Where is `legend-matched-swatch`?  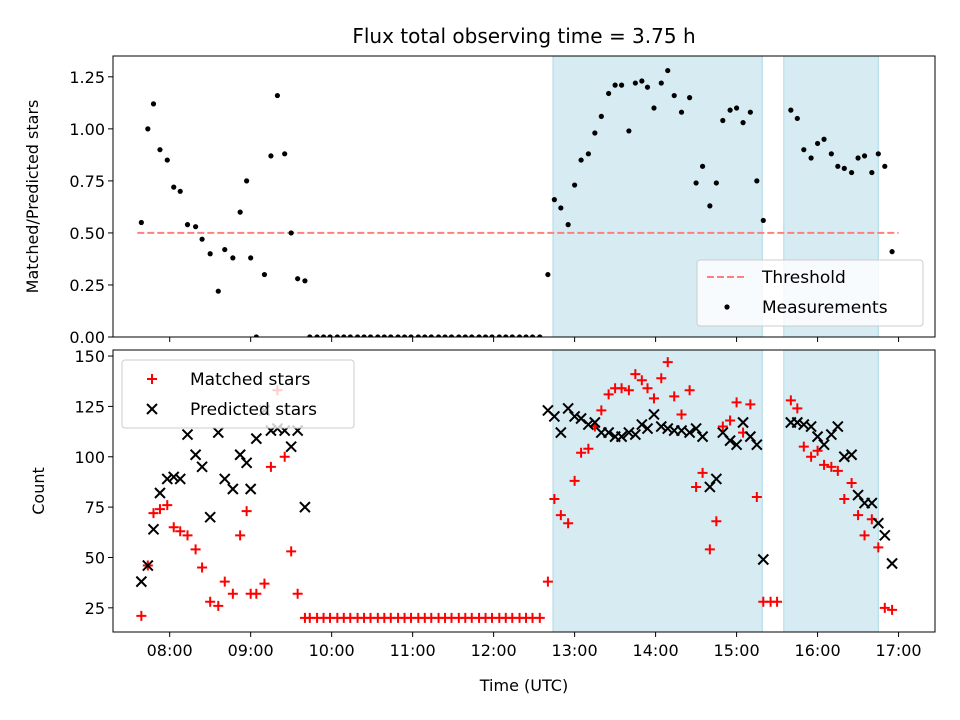
legend-matched-swatch is located at coordinates (152, 379).